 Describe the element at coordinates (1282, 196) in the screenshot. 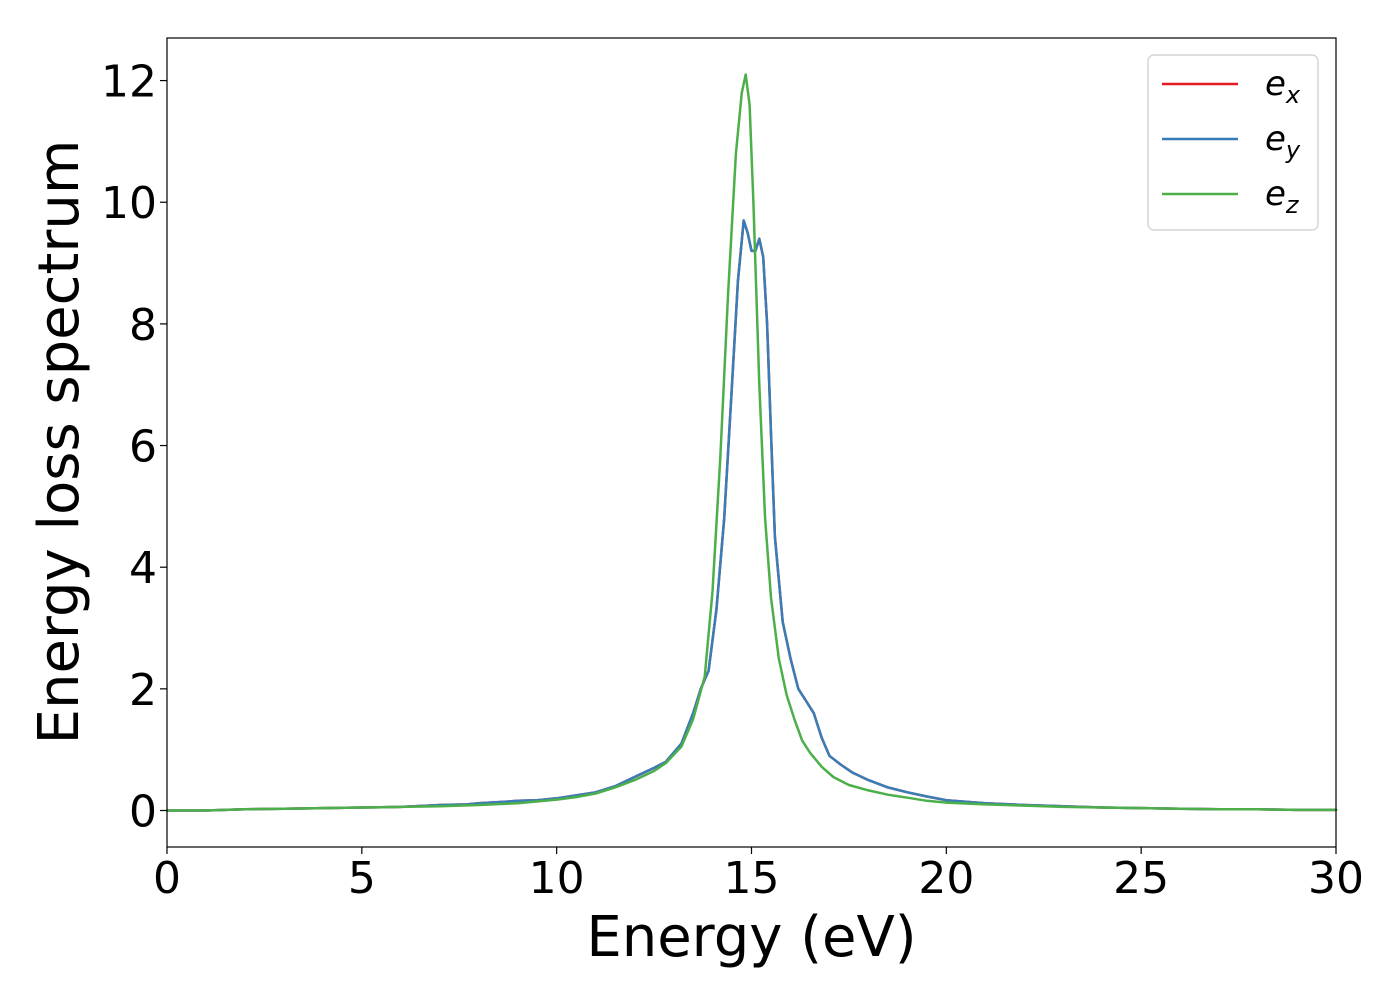

I see `legend-label-z: ez` at that location.